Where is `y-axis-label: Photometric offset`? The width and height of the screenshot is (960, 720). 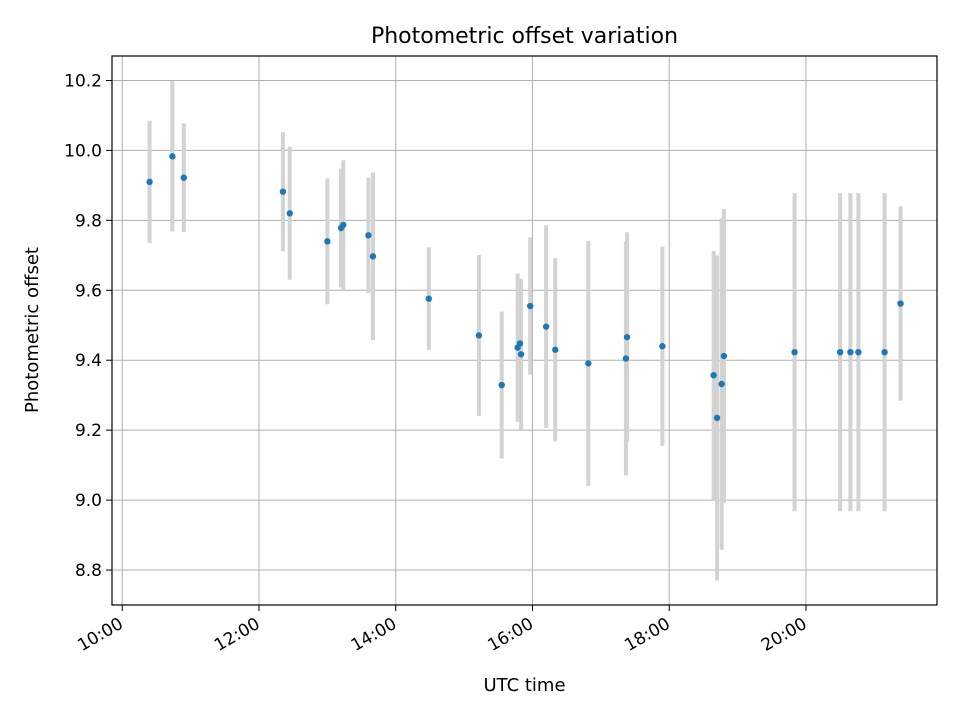 y-axis-label: Photometric offset is located at coordinates (32, 330).